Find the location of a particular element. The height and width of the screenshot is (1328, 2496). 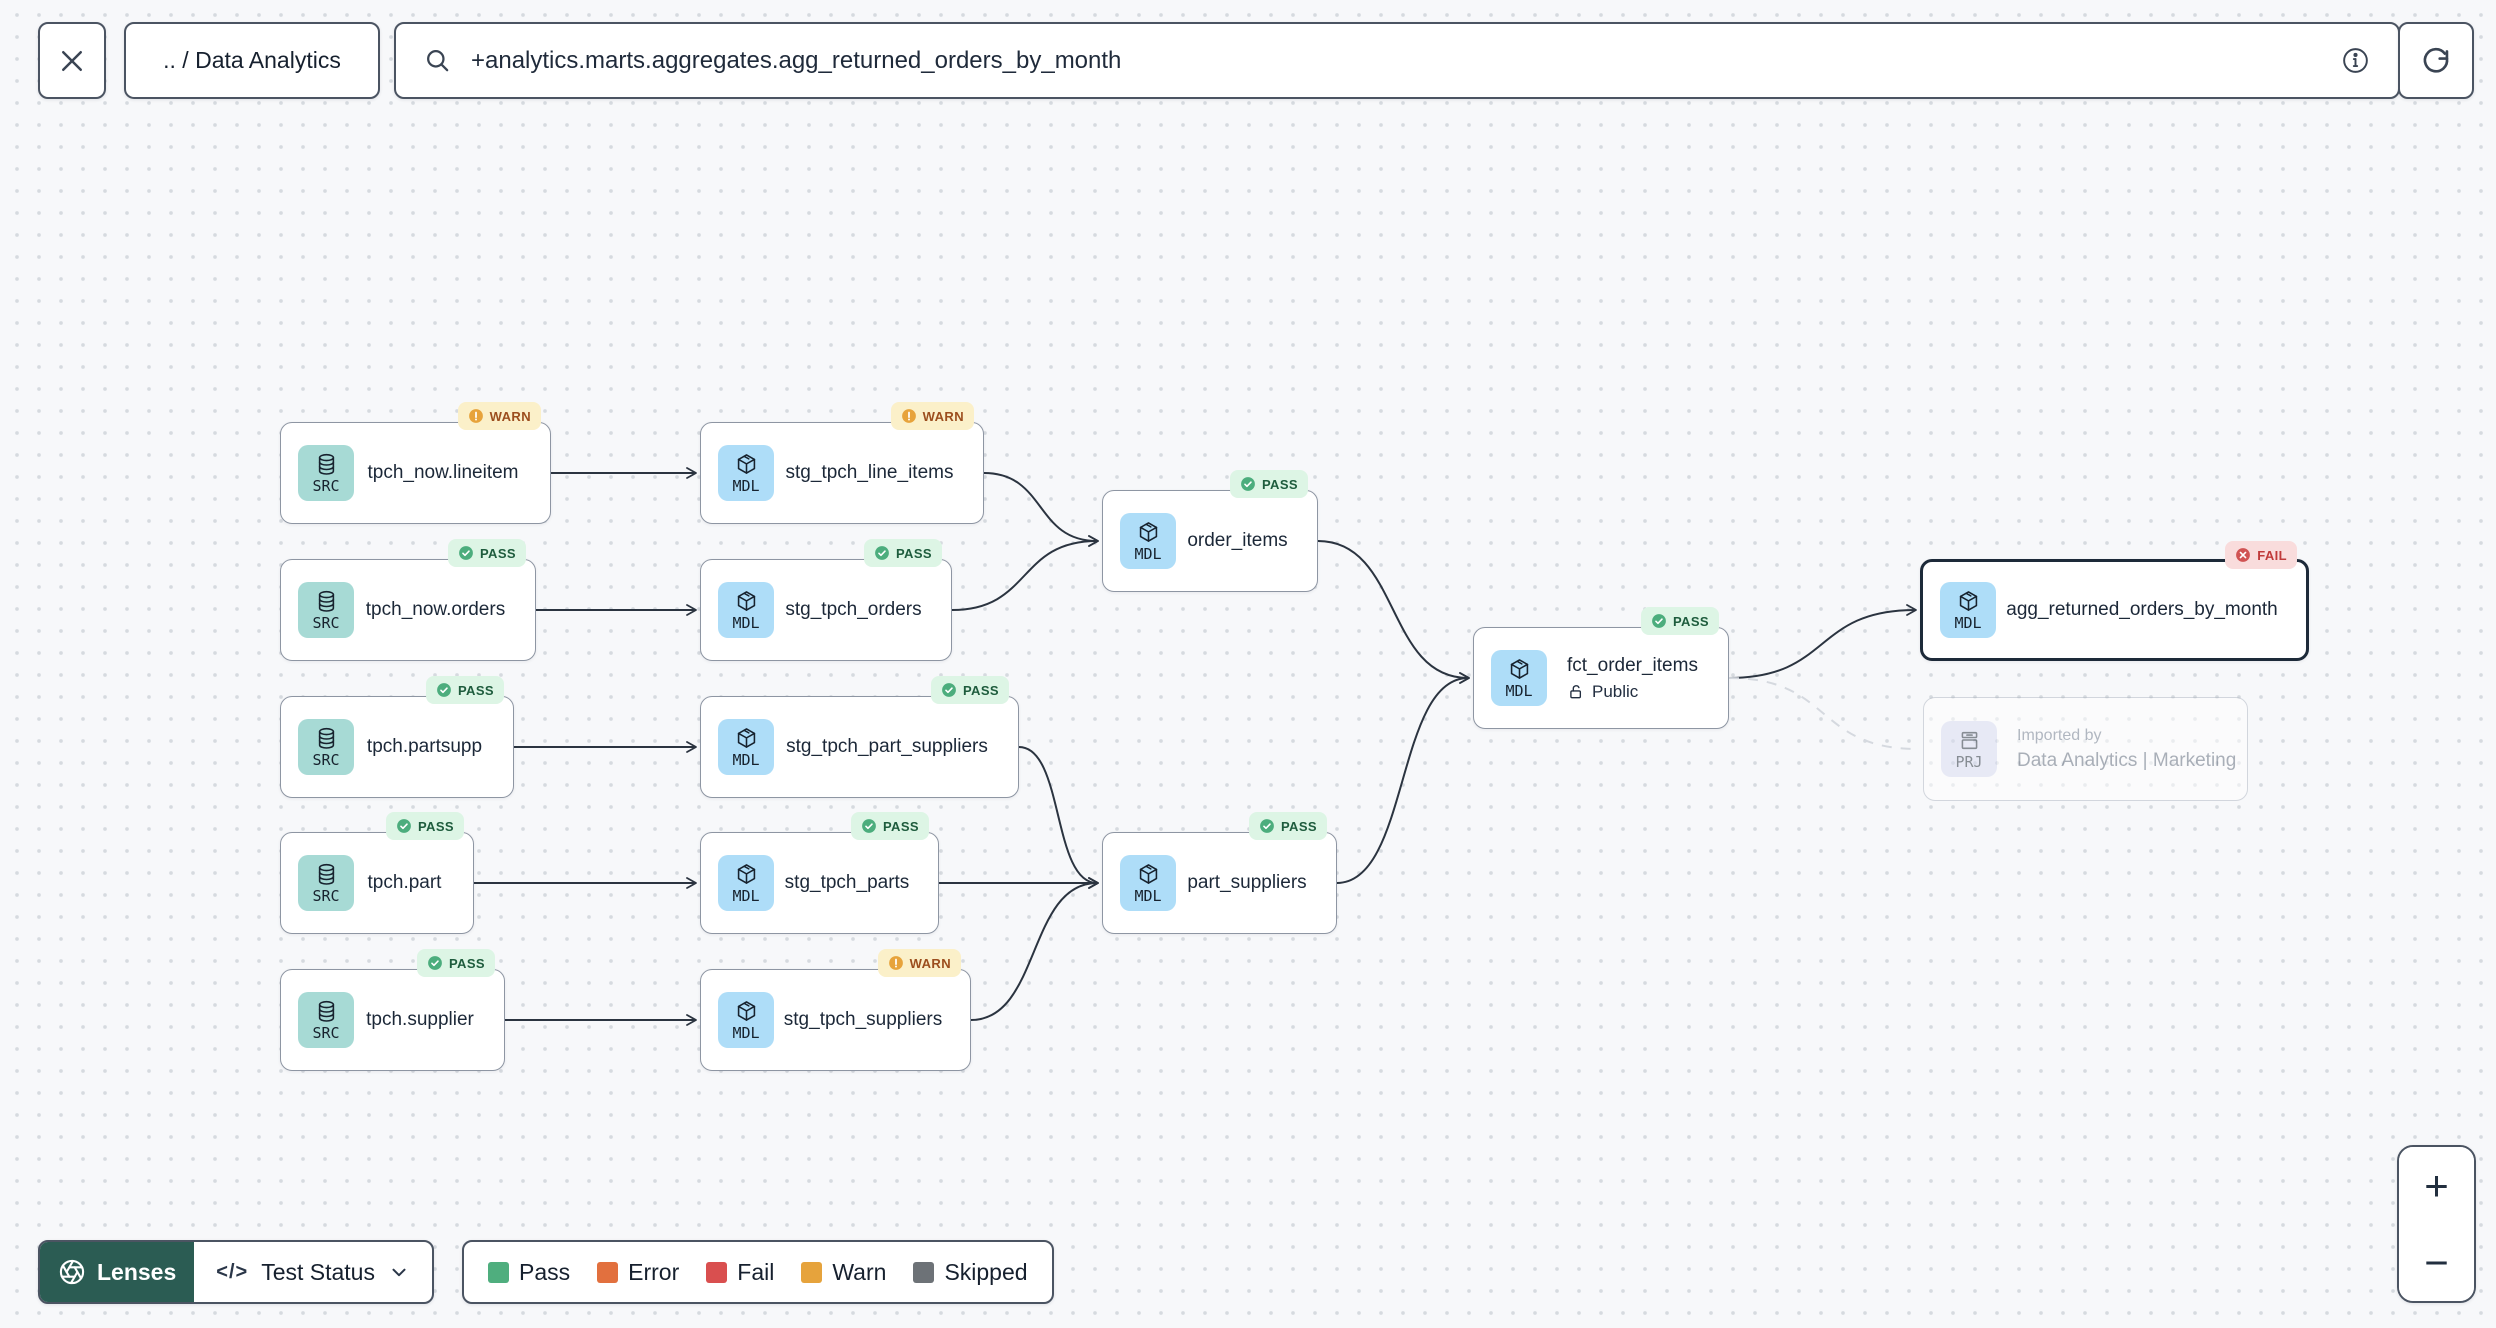

code-icon: </> is located at coordinates (232, 1271).